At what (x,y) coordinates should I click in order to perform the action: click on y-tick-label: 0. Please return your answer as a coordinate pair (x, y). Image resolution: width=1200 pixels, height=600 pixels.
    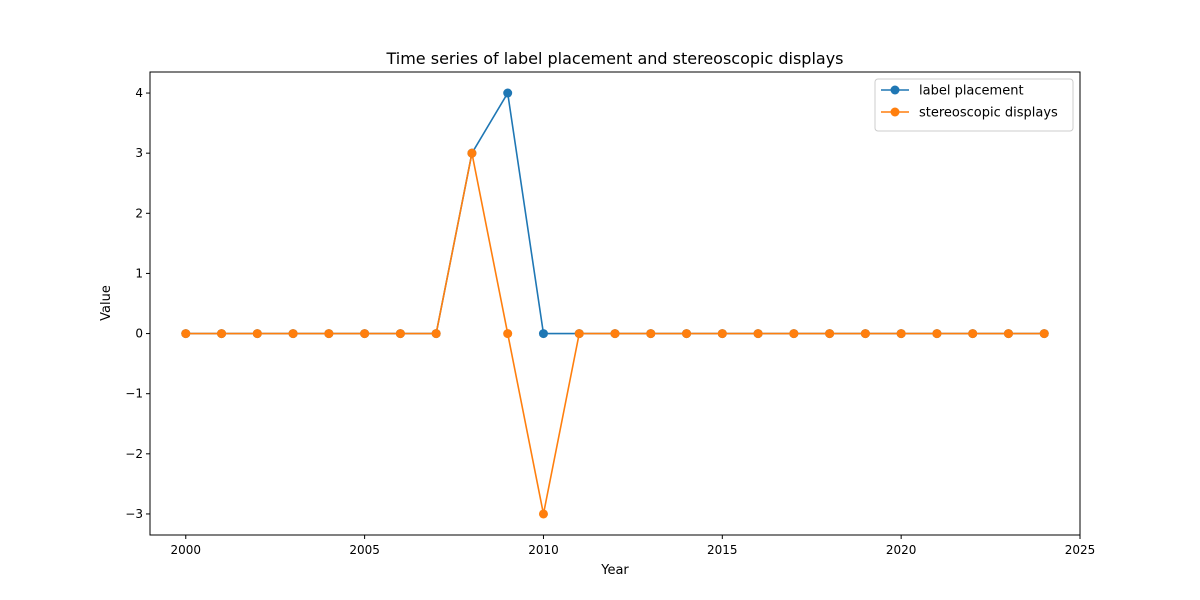
    Looking at the image, I should click on (139, 334).